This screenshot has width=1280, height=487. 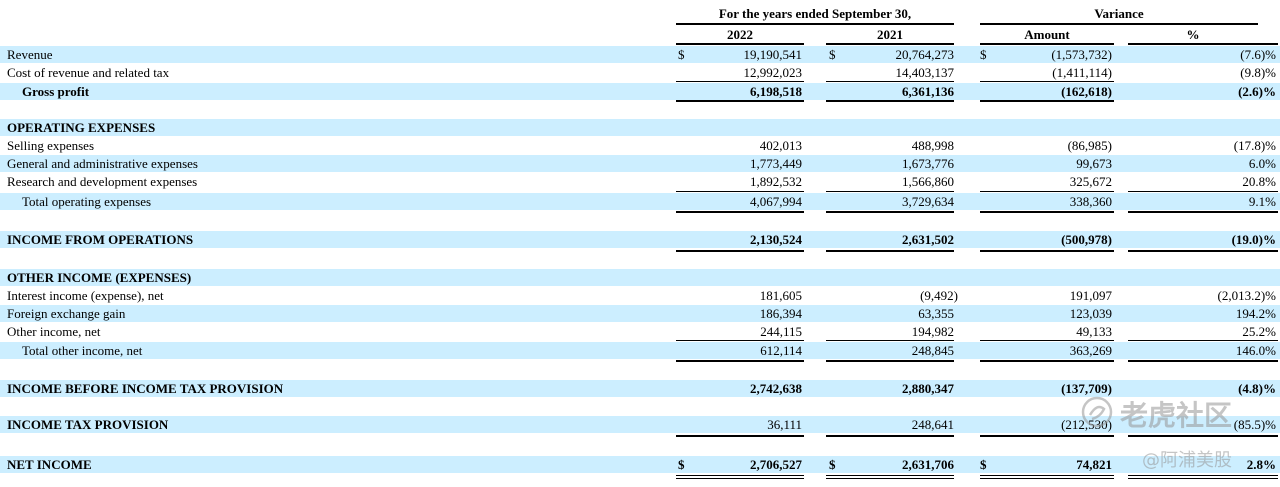 I want to click on value-2022: 12,992,023, so click(x=773, y=72).